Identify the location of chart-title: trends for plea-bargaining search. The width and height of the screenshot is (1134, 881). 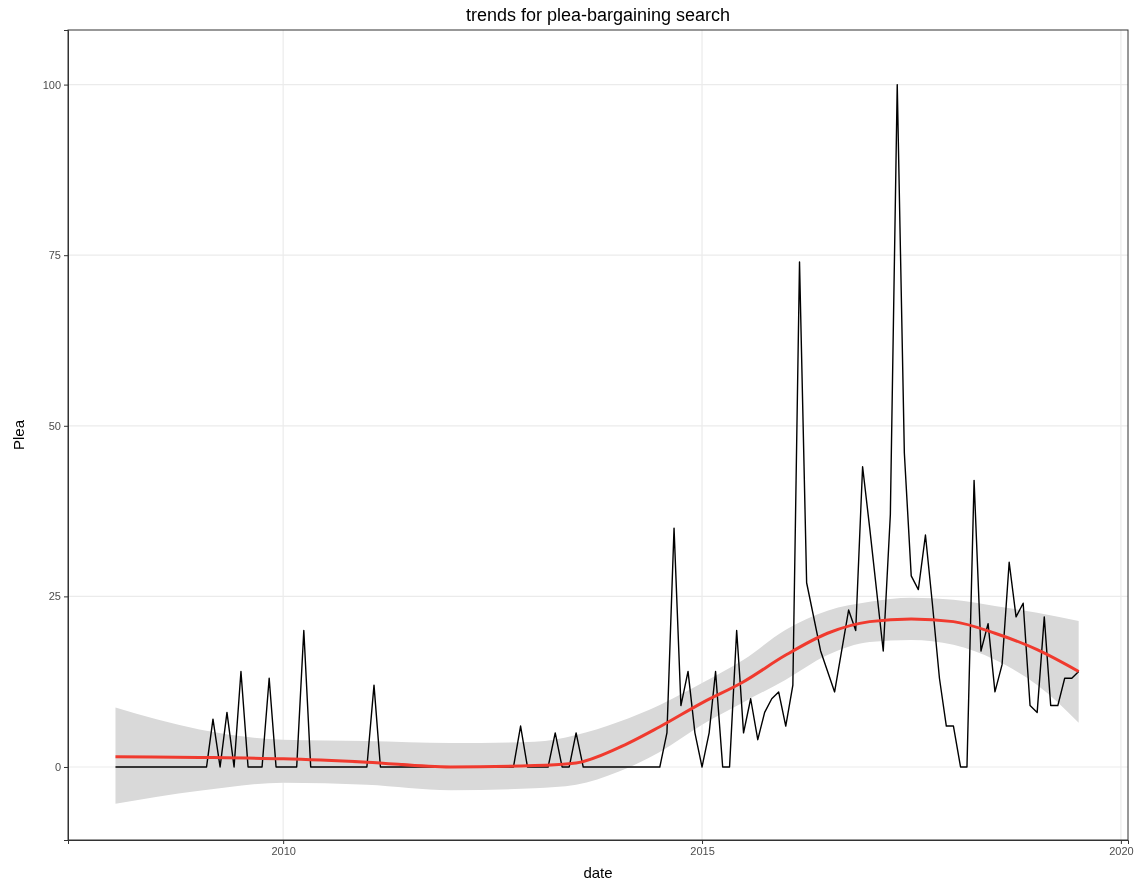
(598, 15).